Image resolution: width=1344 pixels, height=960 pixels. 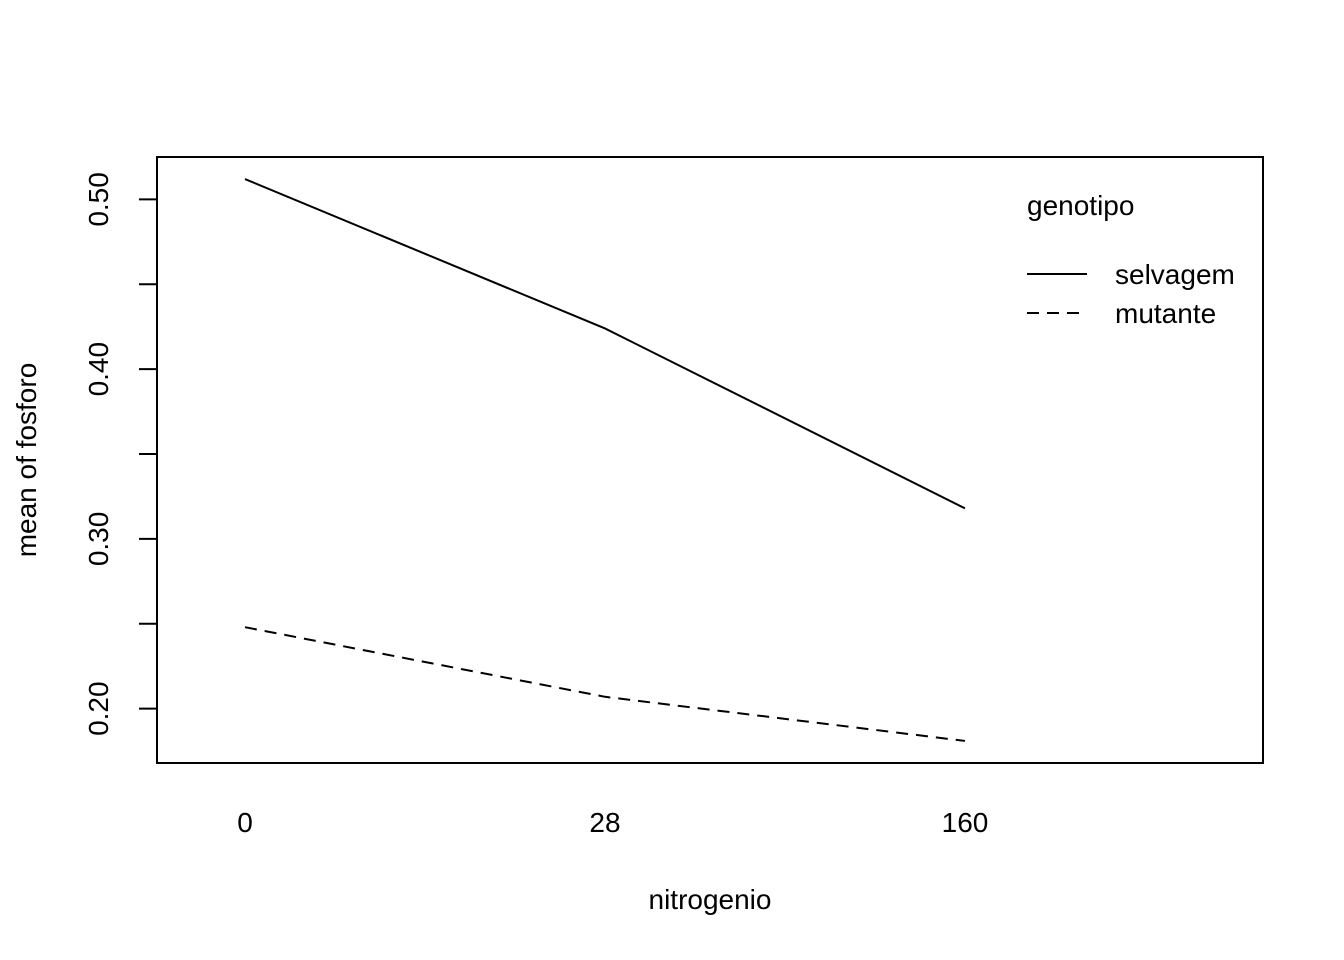 I want to click on y-axis: 0.20 0.30 0.40 0.50, so click(x=120, y=454).